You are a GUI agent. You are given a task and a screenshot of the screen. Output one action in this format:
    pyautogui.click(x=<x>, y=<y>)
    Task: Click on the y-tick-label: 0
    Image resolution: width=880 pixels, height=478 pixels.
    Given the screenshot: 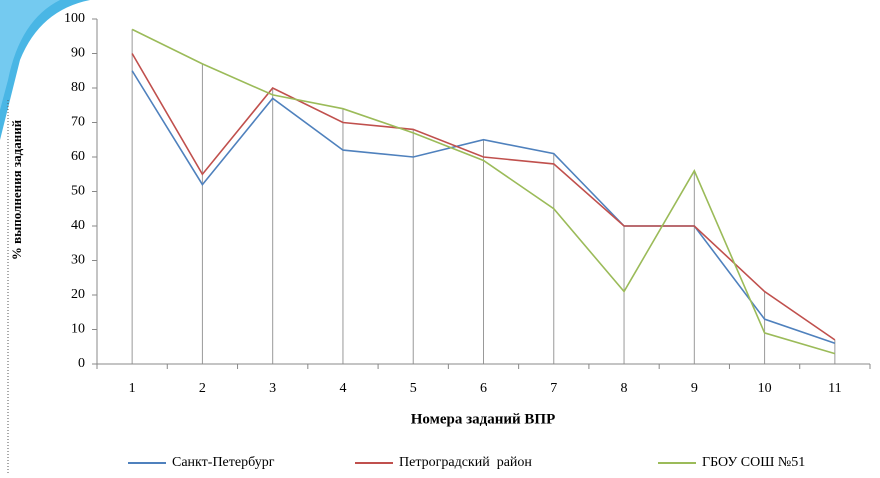 What is the action you would take?
    pyautogui.click(x=81, y=363)
    